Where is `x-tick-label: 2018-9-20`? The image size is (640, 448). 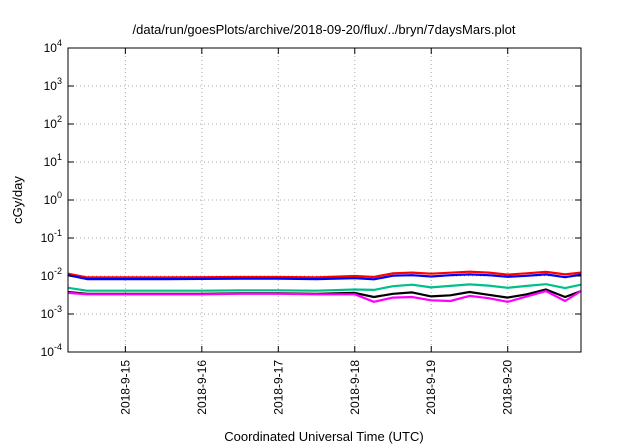 x-tick-label: 2018-9-20 is located at coordinates (508, 387).